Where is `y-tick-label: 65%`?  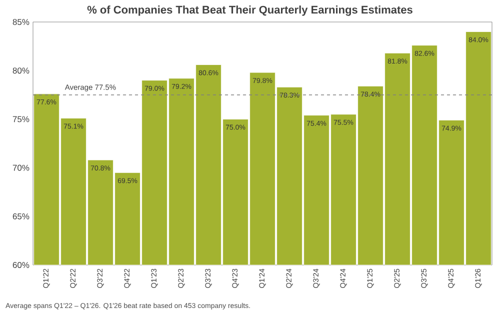
y-tick-label: 65% is located at coordinates (21, 216).